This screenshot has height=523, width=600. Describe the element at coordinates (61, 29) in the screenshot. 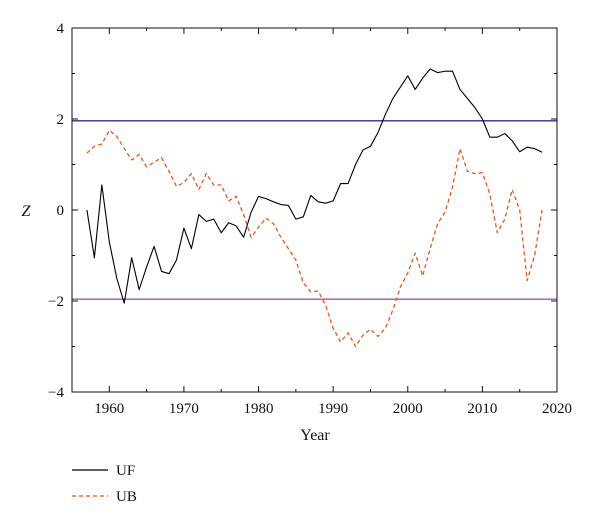

I see `y-tick-label: 4` at that location.